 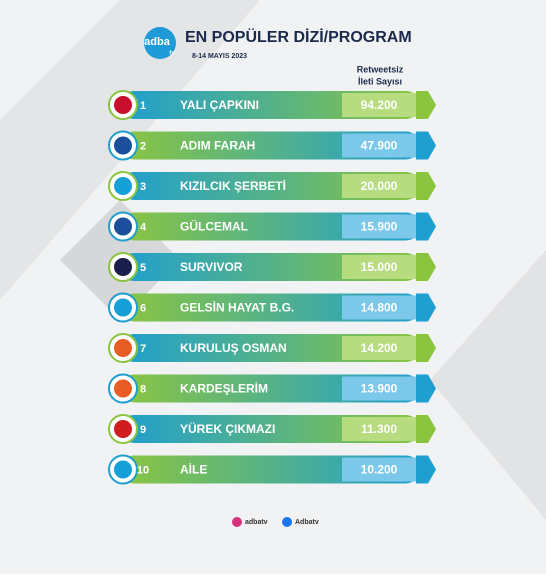 I want to click on rank: 8, so click(x=143, y=389).